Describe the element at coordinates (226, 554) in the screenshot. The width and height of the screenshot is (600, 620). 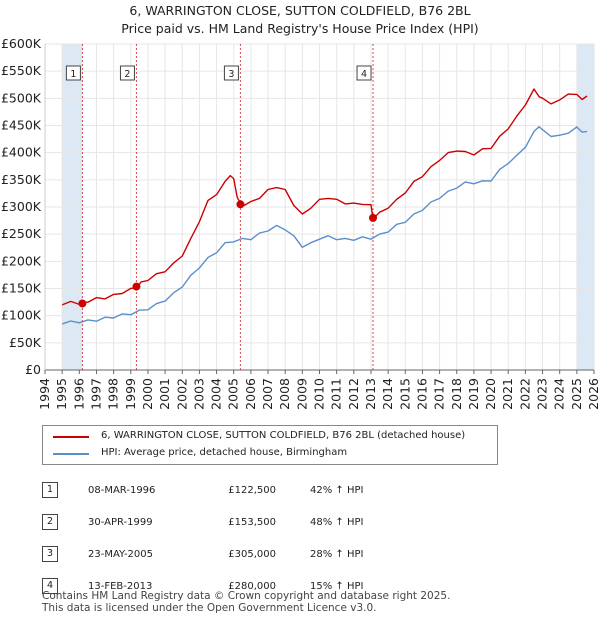
I see `table-row: 3 23-MAY-2005 £305,000 28% ↑ HPI` at that location.